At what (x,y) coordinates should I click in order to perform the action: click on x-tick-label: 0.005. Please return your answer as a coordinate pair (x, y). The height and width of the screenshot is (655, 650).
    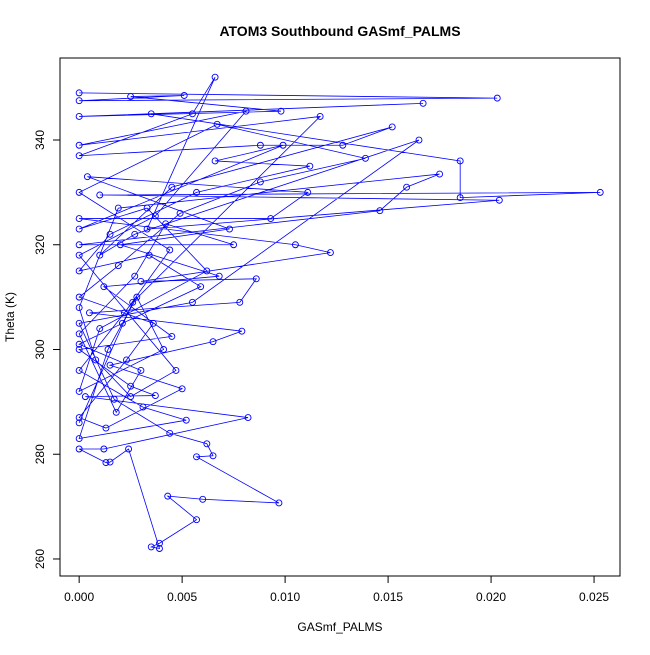
    Looking at the image, I should click on (182, 597).